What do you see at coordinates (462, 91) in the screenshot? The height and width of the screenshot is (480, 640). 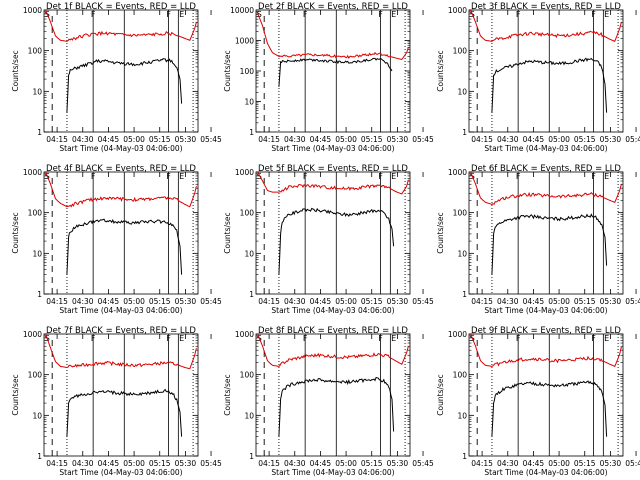 I see `y-tick-label: 10` at bounding box center [462, 91].